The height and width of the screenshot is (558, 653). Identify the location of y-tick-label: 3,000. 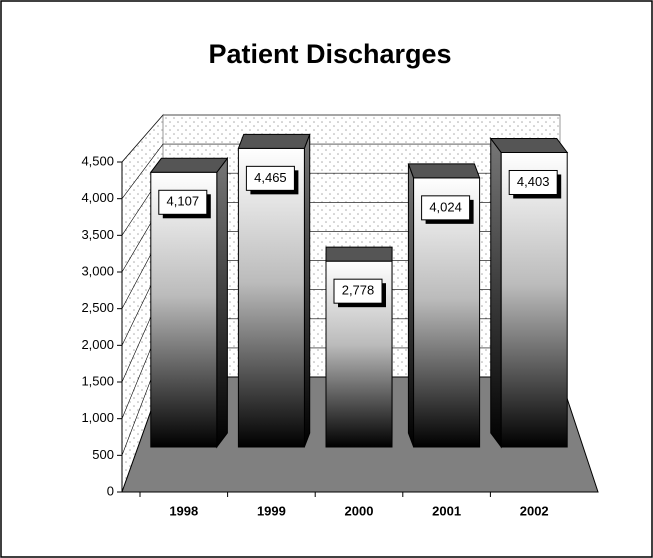
(97, 270).